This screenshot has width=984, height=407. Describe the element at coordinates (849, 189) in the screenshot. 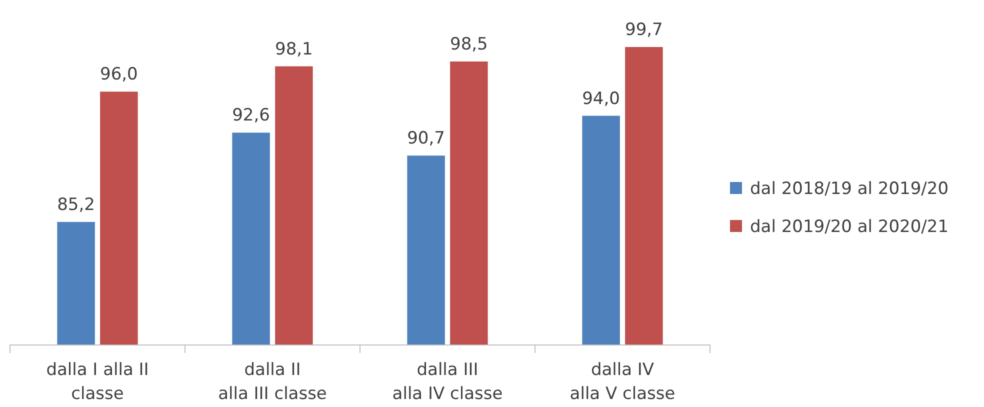

I see `legend-label: dal 2018/19 al 2019/20` at that location.